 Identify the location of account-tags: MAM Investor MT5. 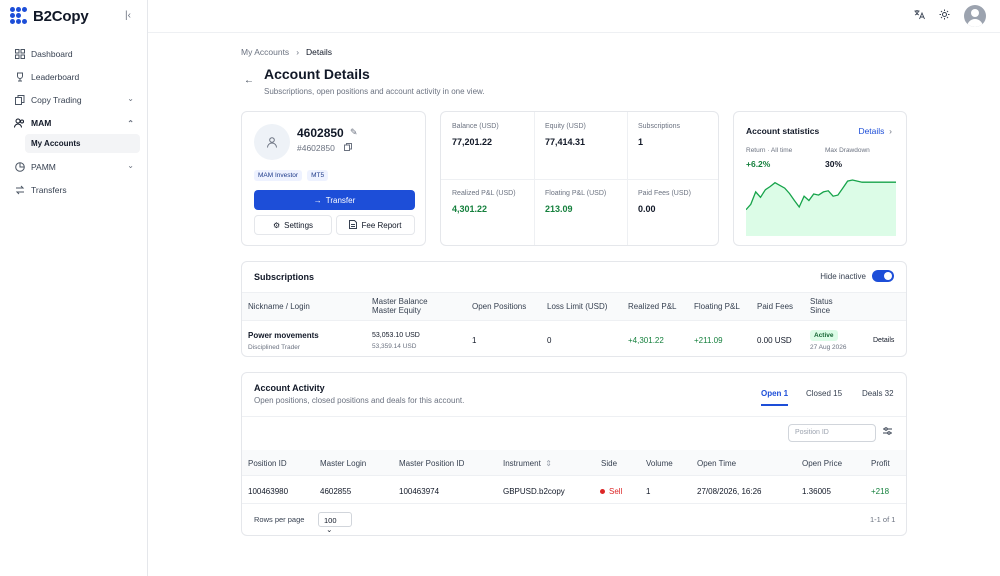
(291, 175).